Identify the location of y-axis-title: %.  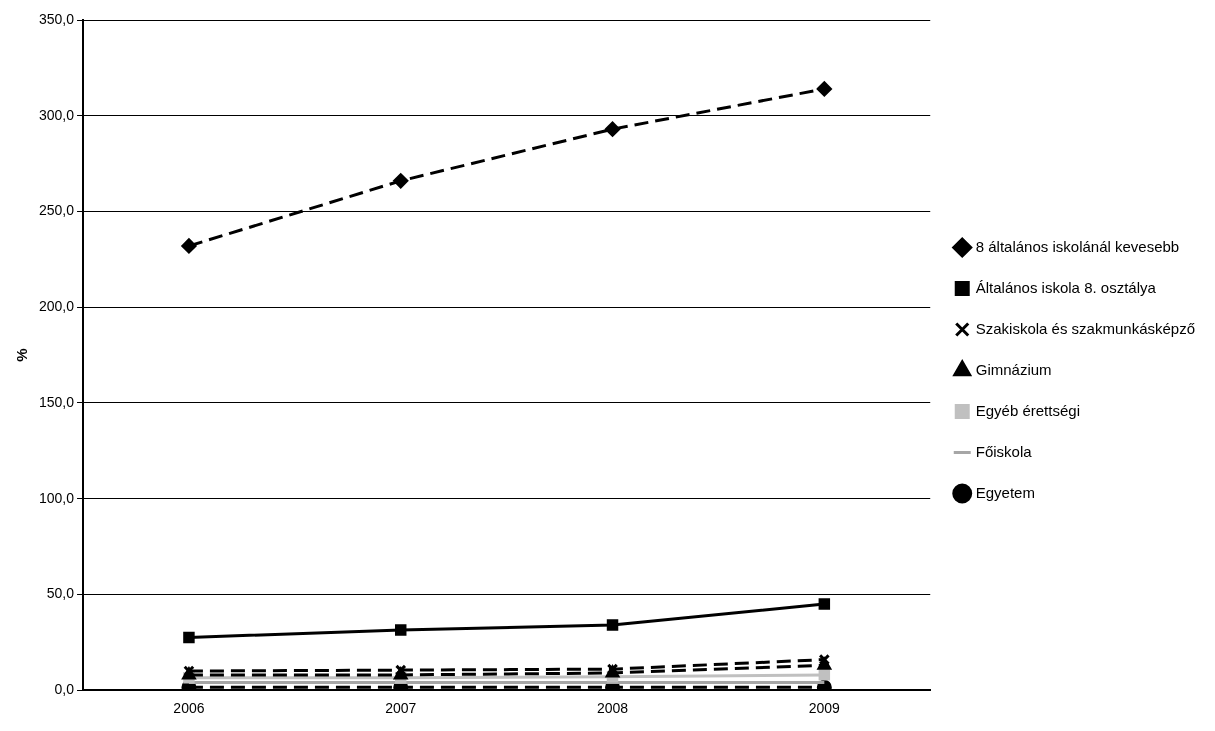
(22, 355).